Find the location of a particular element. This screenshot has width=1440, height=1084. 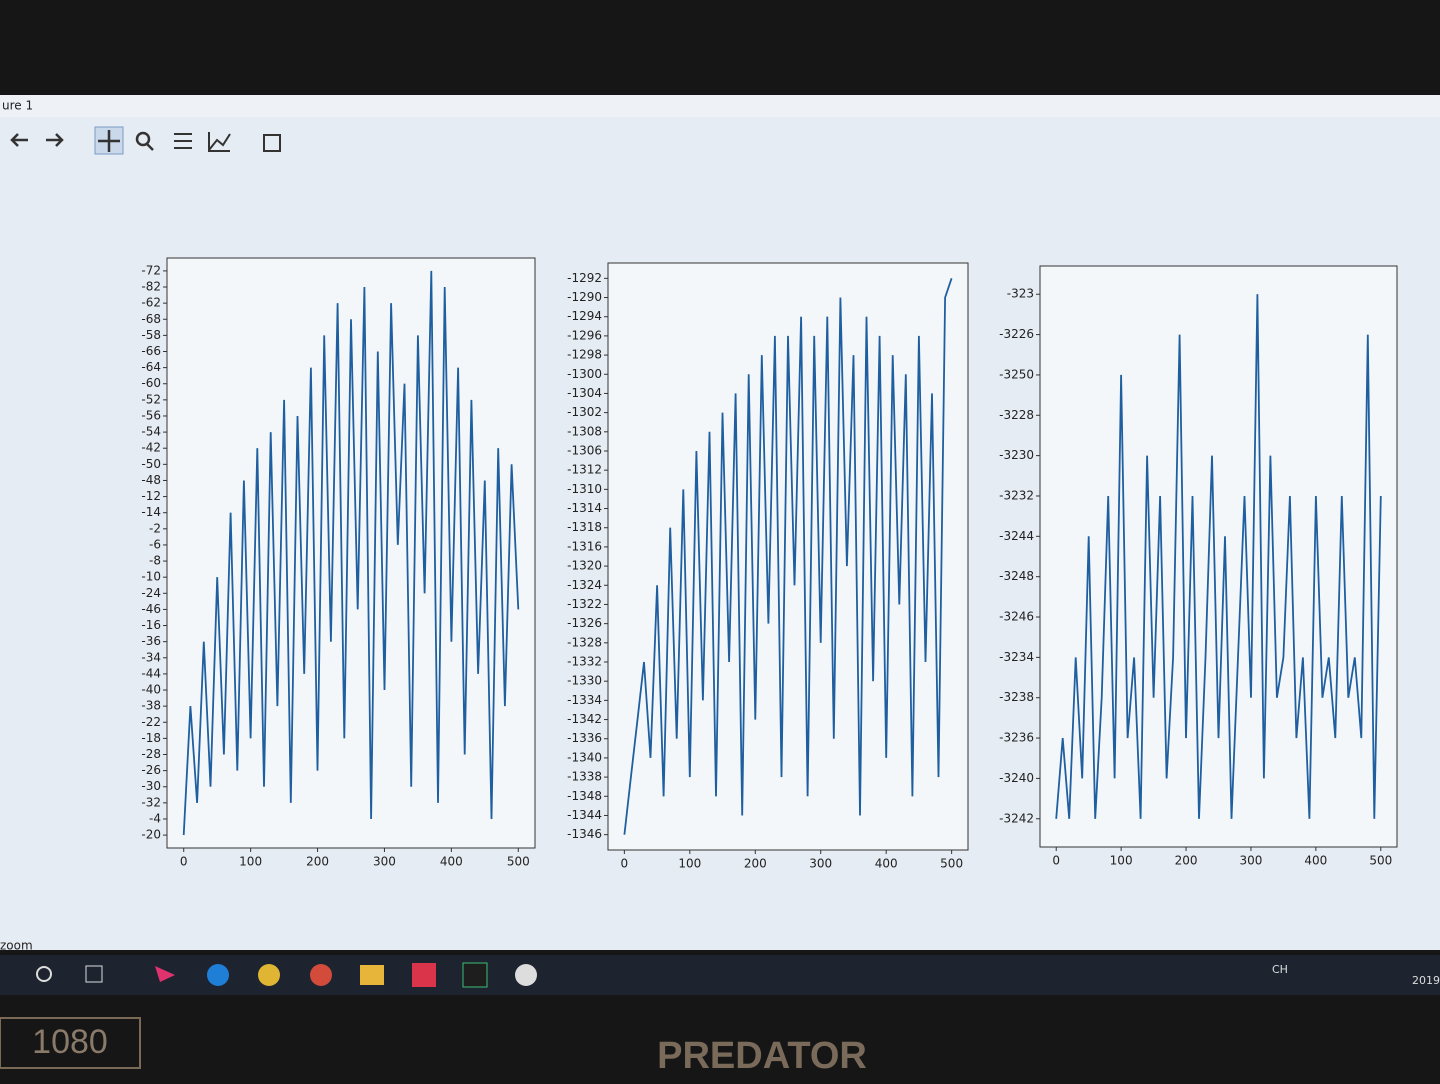

back-button is located at coordinates (19, 140).